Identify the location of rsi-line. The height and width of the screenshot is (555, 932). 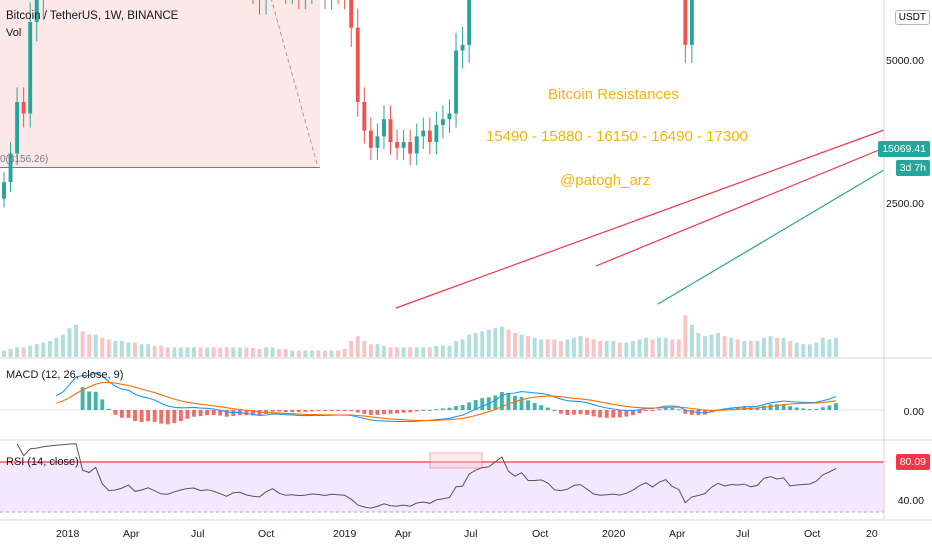
(426, 476).